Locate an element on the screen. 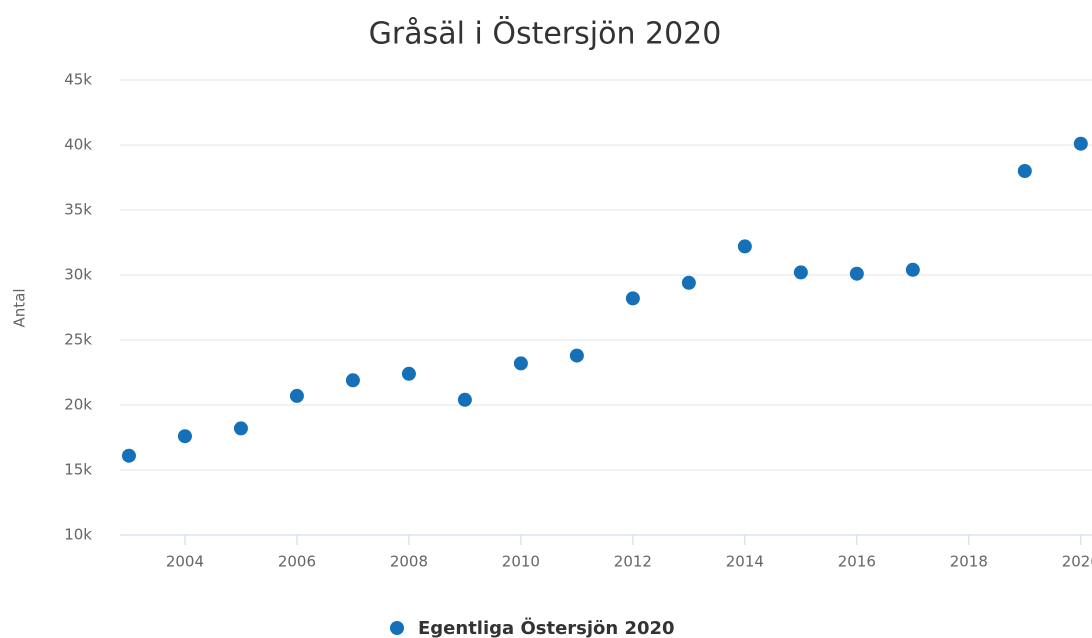 The height and width of the screenshot is (638, 1092). y-tick-label: 25k is located at coordinates (78, 340).